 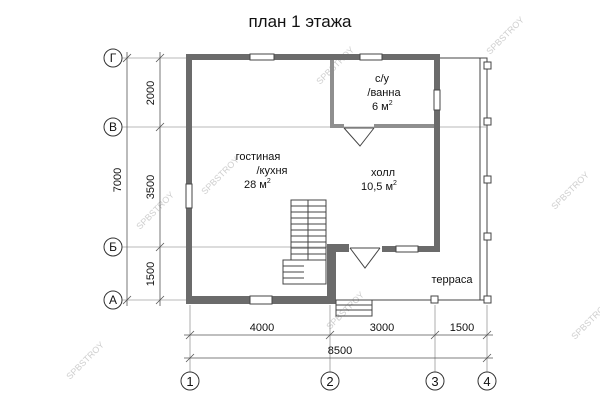 What do you see at coordinates (300, 21) in the screenshot?
I see `plan-title: план 1 этажа` at bounding box center [300, 21].